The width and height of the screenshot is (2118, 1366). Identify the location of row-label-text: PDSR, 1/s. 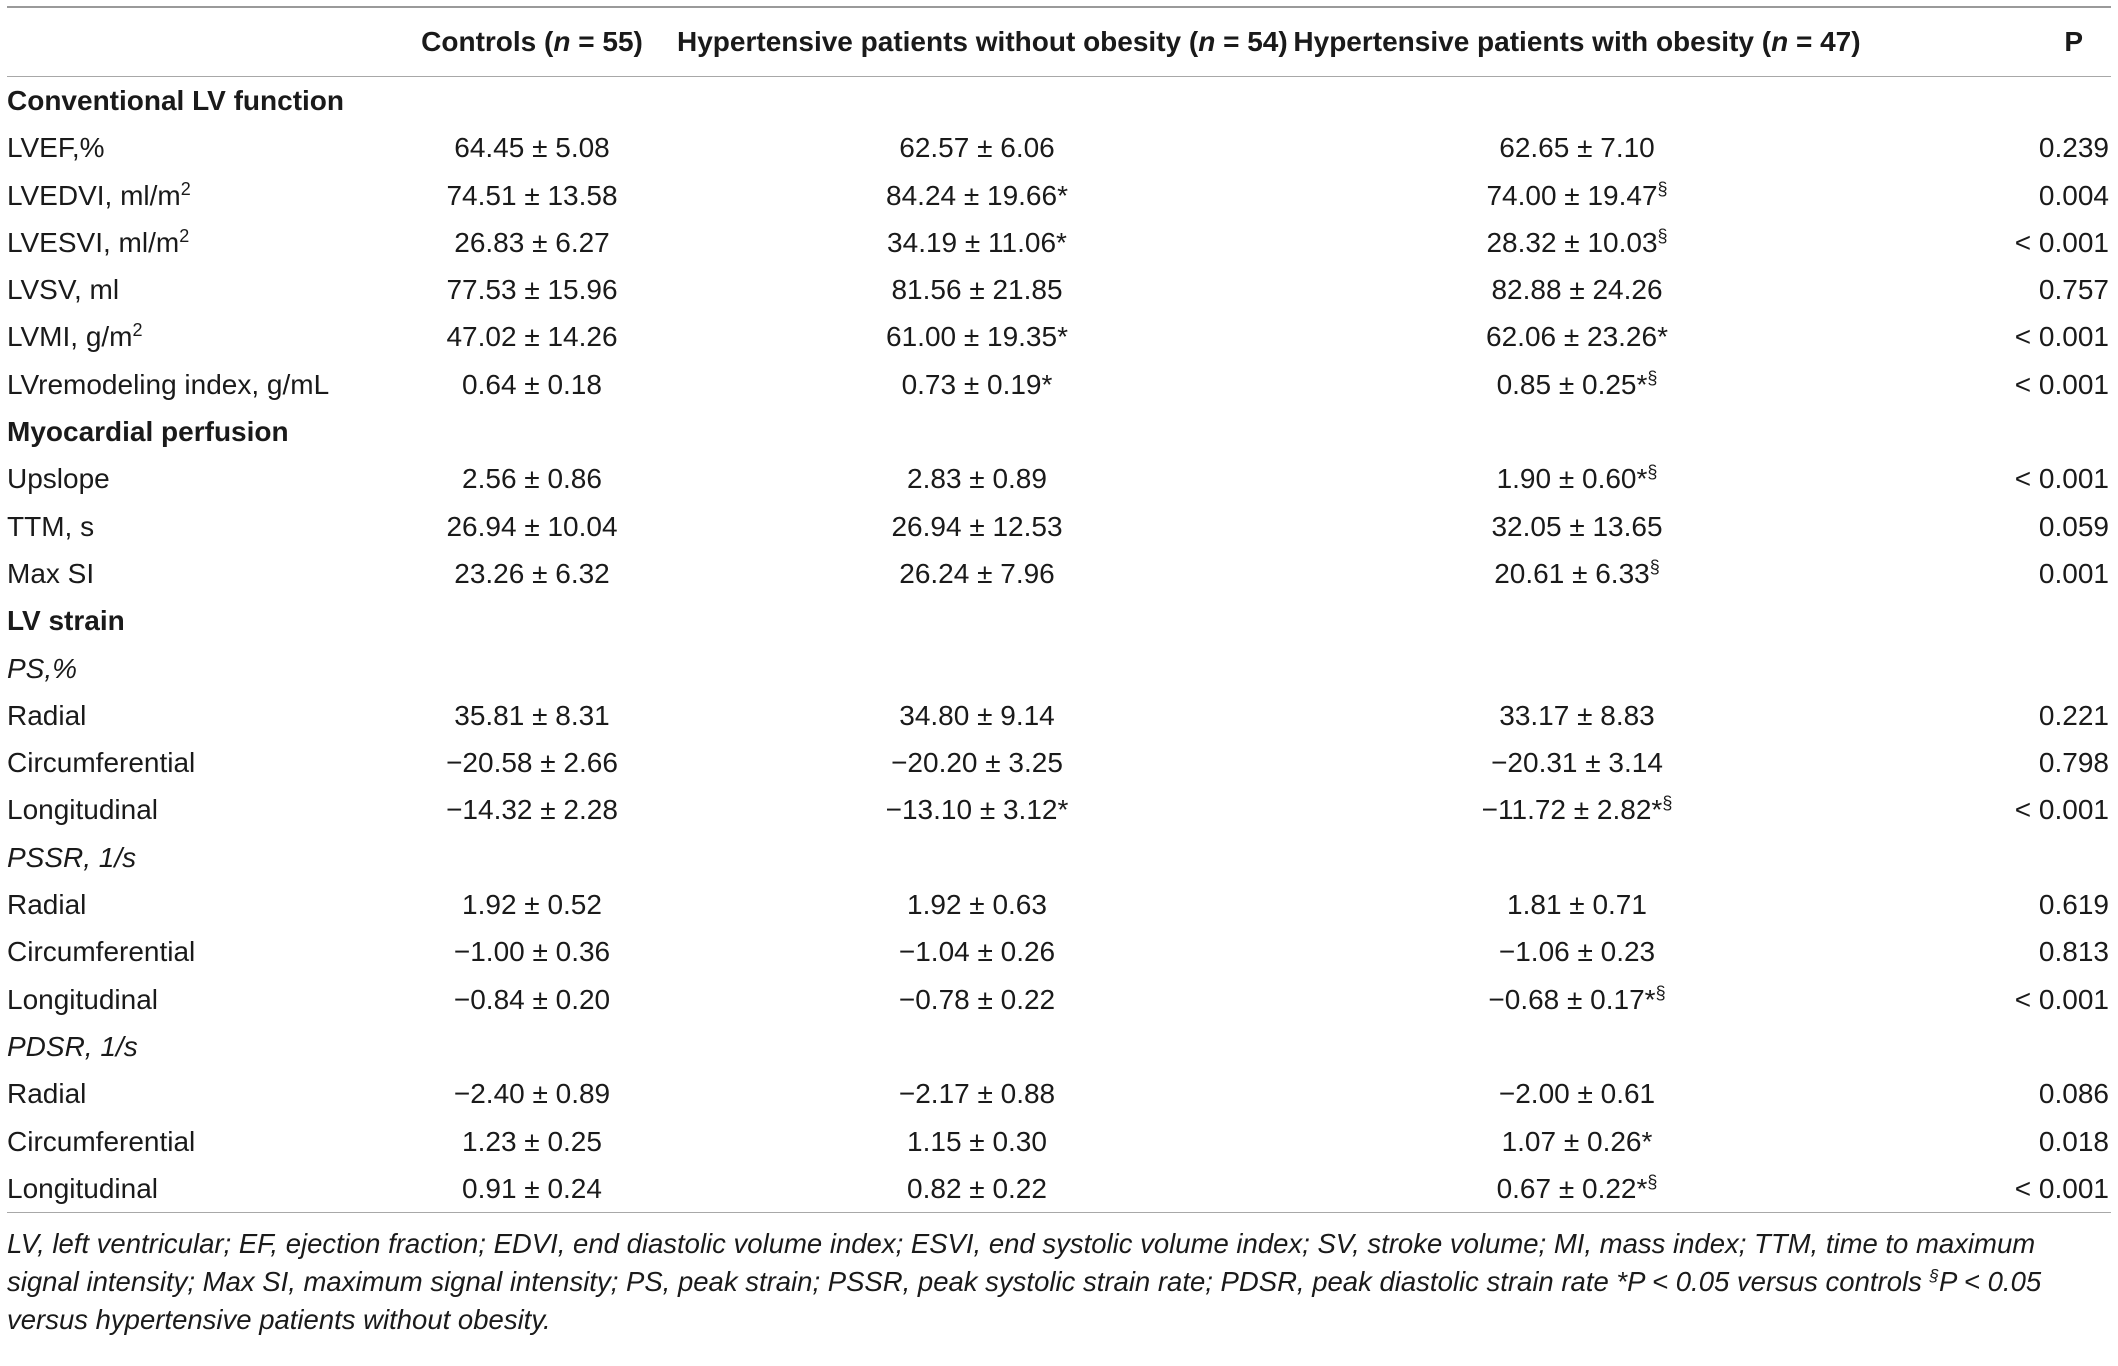
(72, 1046).